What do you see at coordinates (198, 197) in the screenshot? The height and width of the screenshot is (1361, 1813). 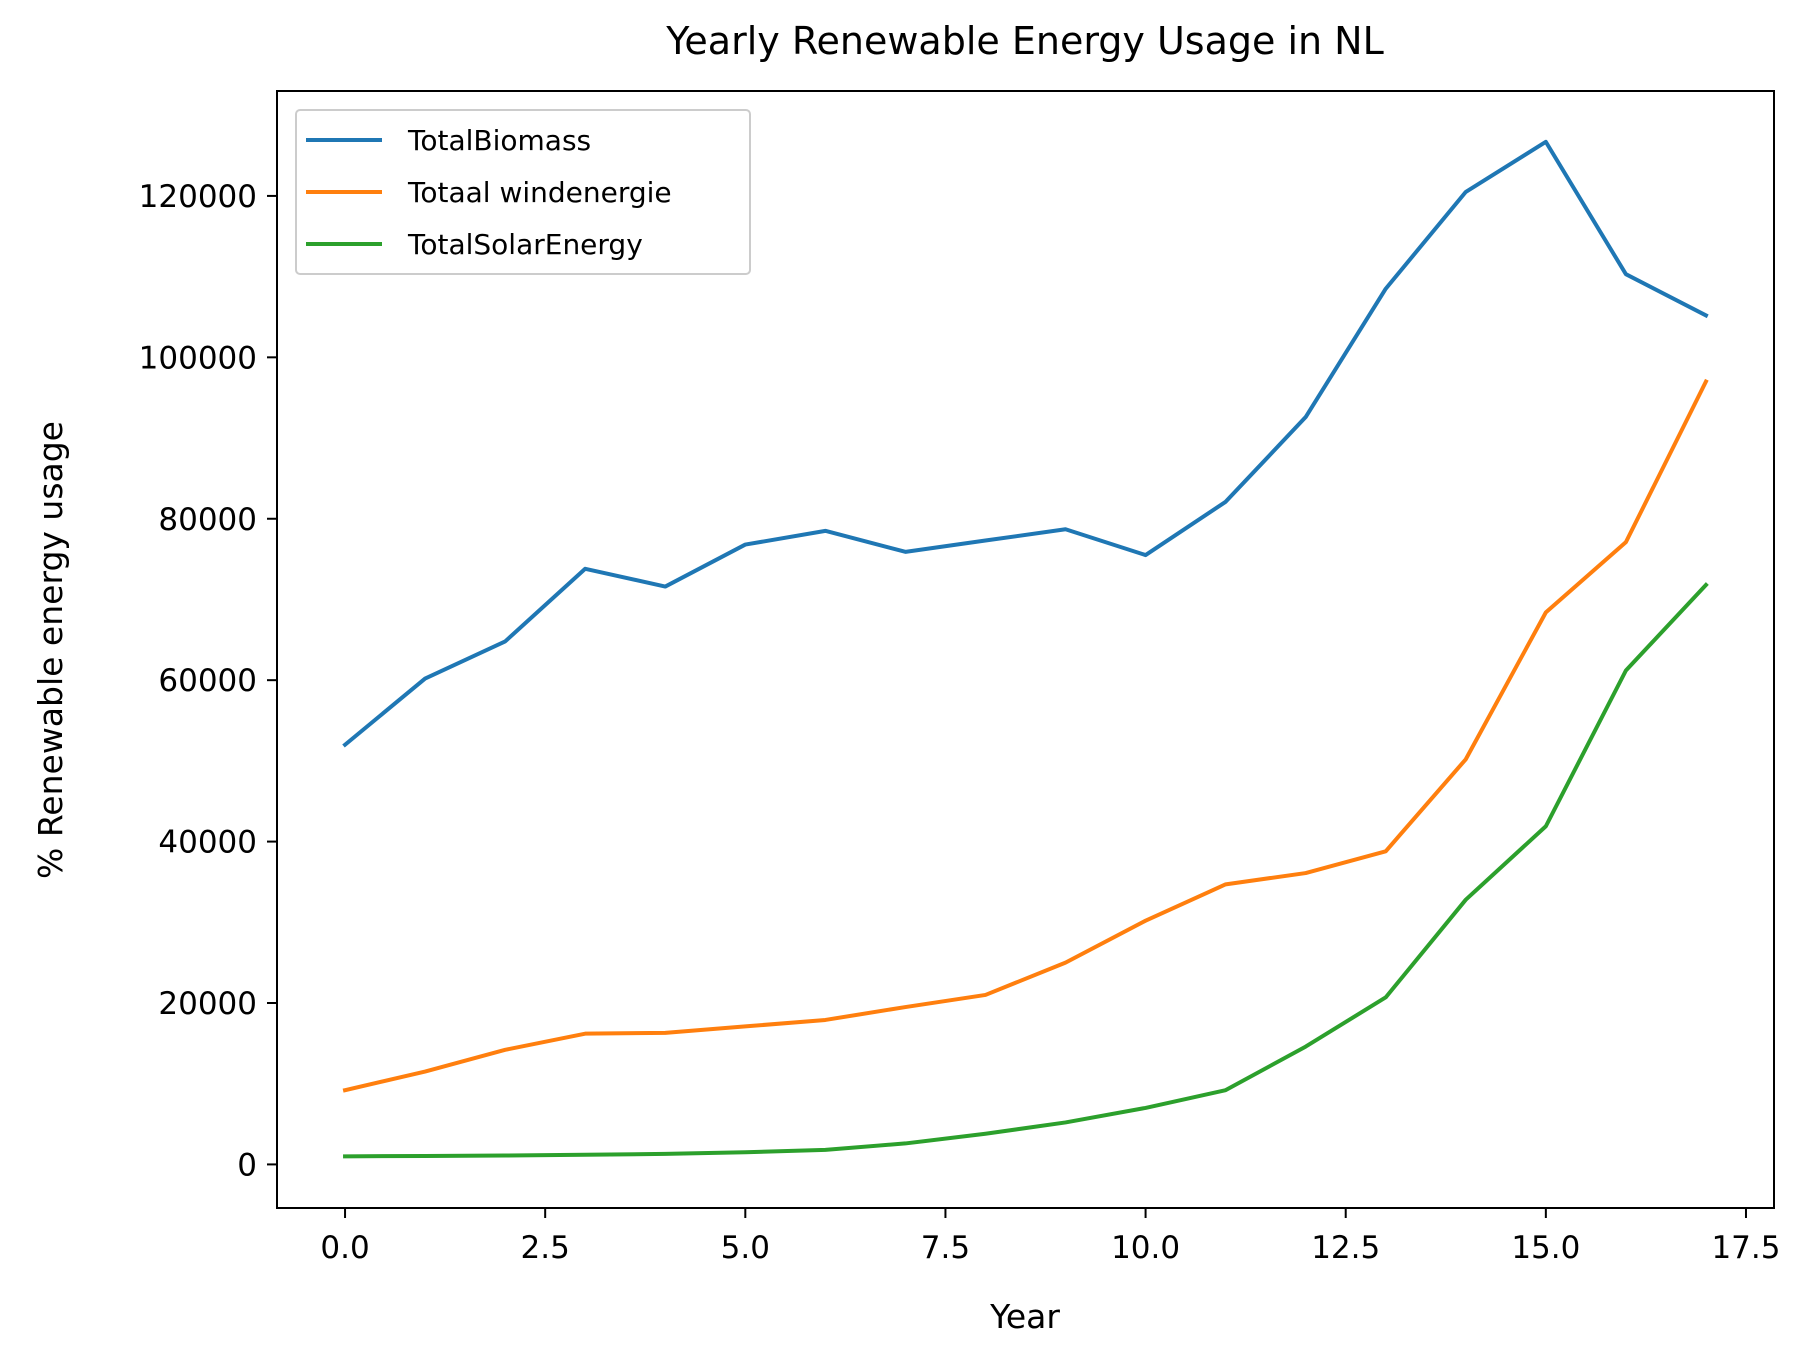 I see `y-tick-label-6: 120000` at bounding box center [198, 197].